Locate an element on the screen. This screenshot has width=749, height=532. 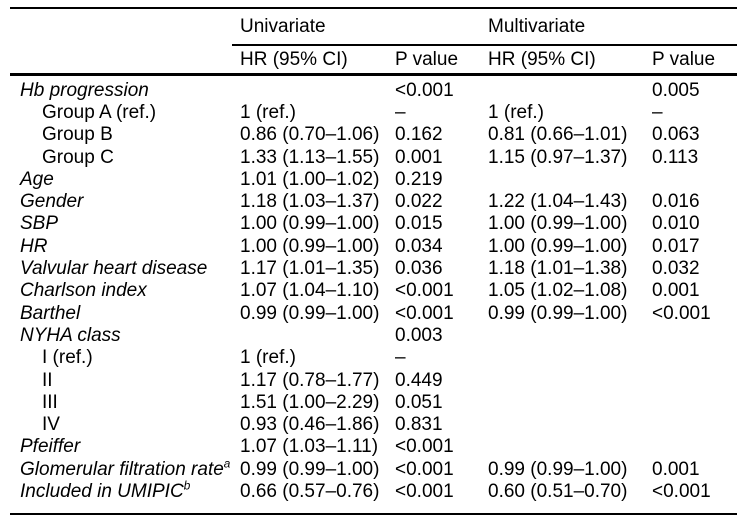
cell-multivariate-p: 0.010 is located at coordinates (676, 224).